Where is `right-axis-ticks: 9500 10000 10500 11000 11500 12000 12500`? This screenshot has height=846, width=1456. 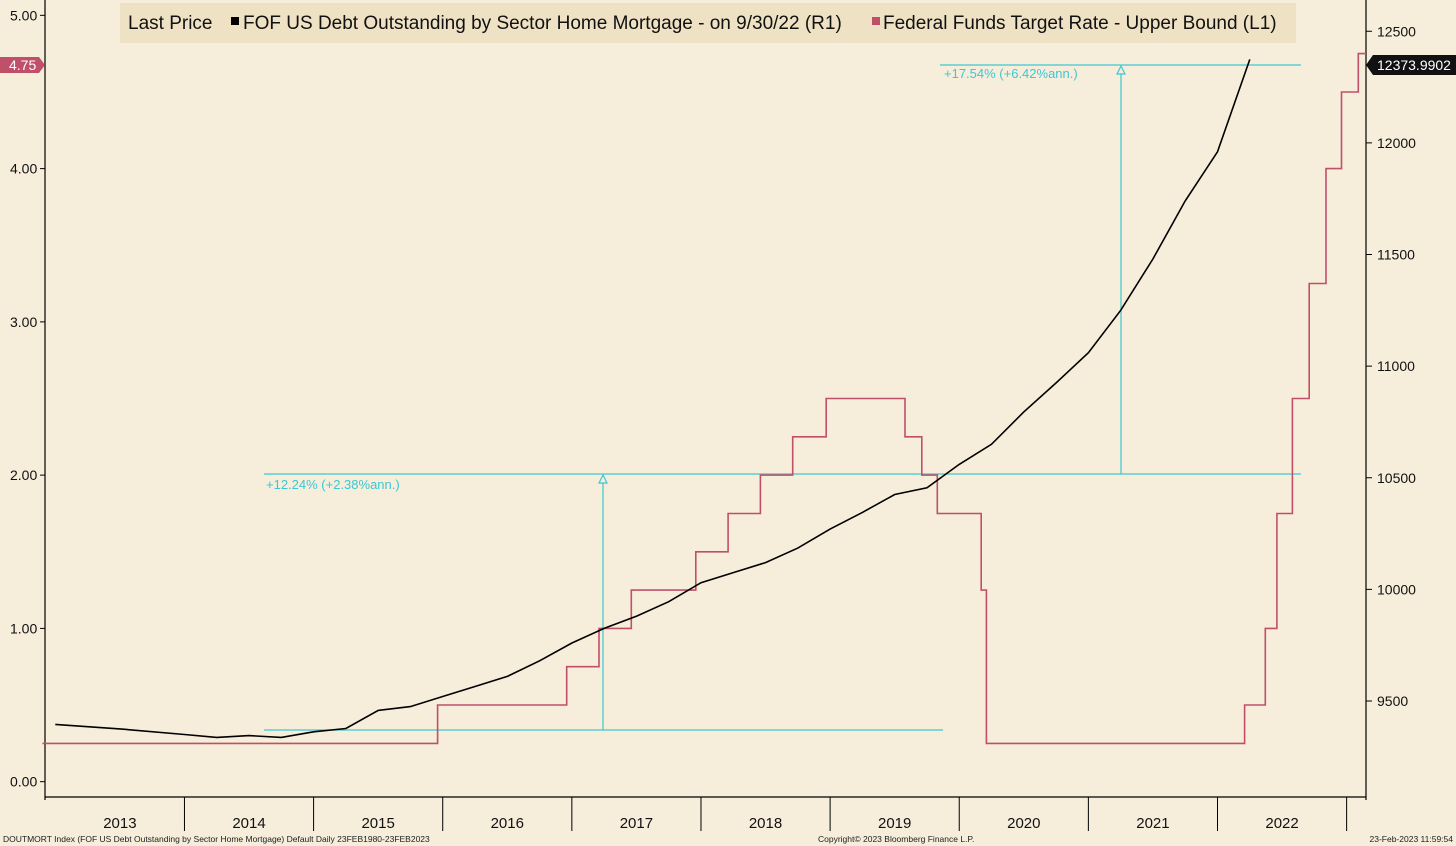 right-axis-ticks: 9500 10000 10500 11000 11500 12000 12500 is located at coordinates (1391, 366).